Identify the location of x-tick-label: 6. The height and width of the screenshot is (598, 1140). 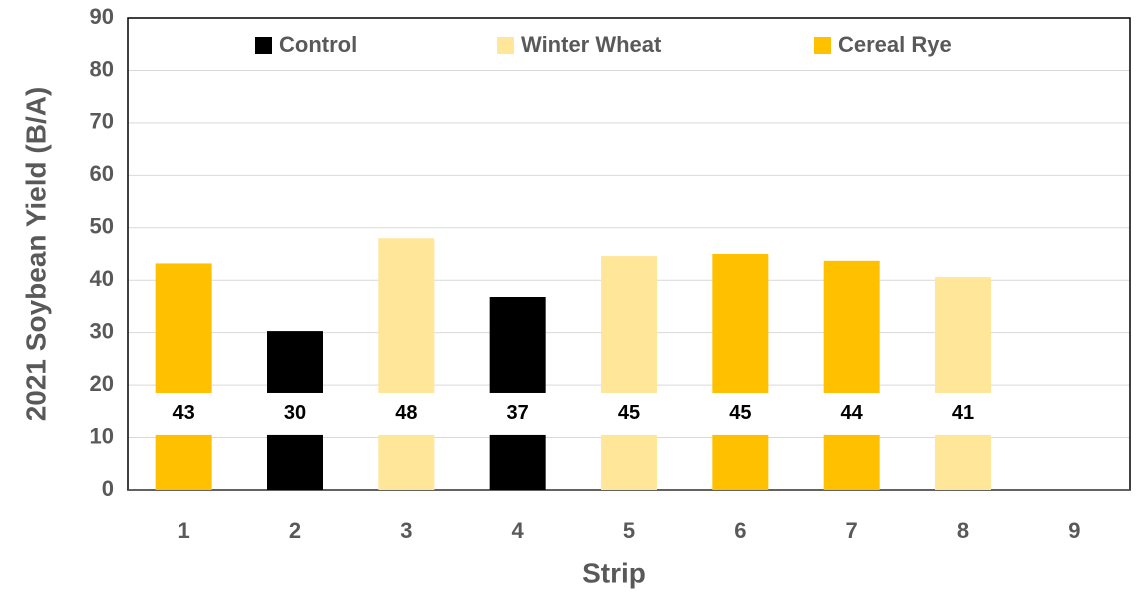
(740, 530).